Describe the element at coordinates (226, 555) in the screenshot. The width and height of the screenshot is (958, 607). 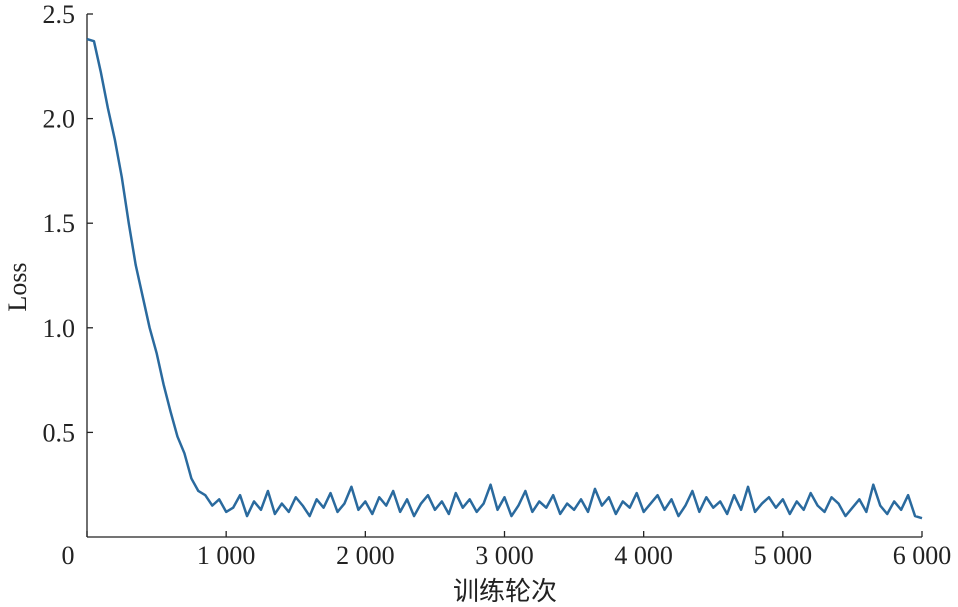
I see `x-tick-label: 1 000` at that location.